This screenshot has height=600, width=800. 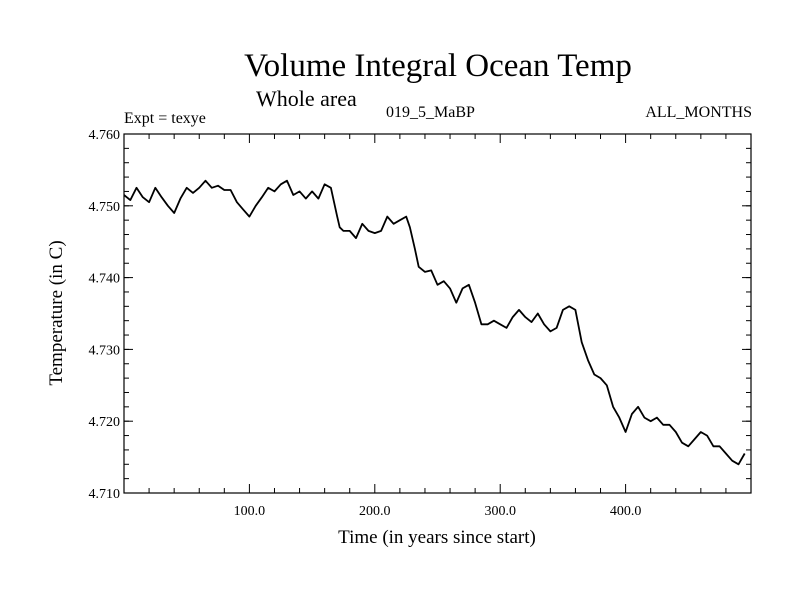 What do you see at coordinates (250, 511) in the screenshot?
I see `x-tick-label: 100.0` at bounding box center [250, 511].